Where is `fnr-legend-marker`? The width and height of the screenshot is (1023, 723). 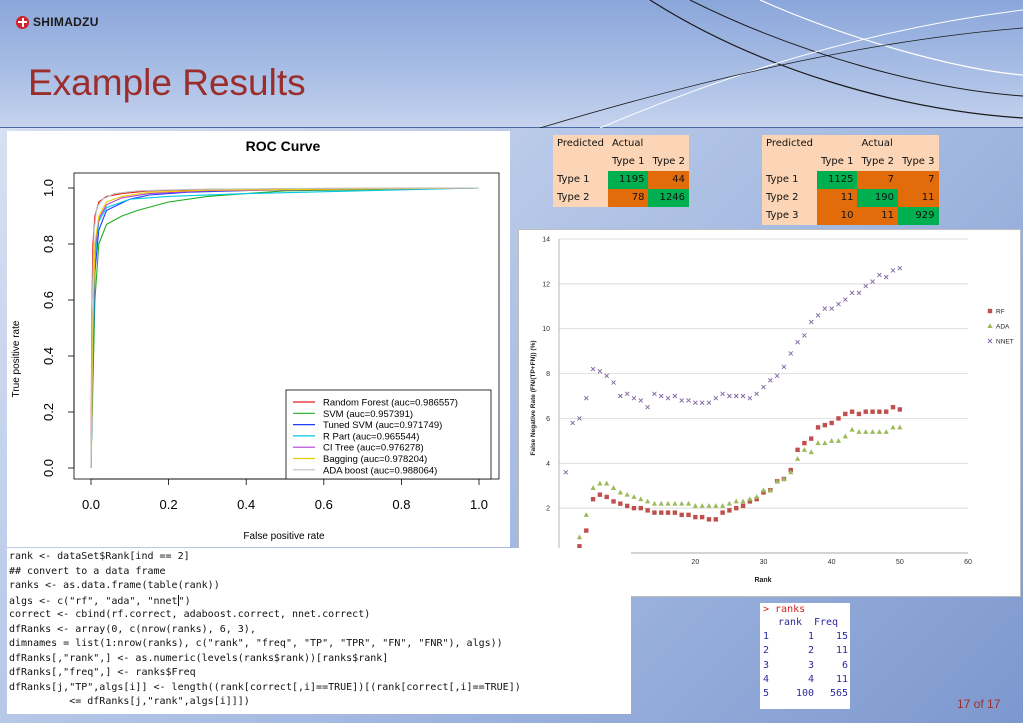
fnr-legend-marker is located at coordinates (990, 325).